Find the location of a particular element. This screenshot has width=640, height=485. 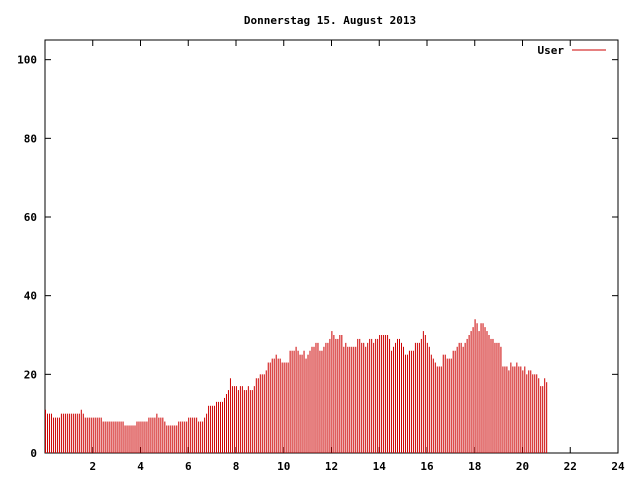

chart-title: Donnerstag 15. August 2013 is located at coordinates (330, 20).